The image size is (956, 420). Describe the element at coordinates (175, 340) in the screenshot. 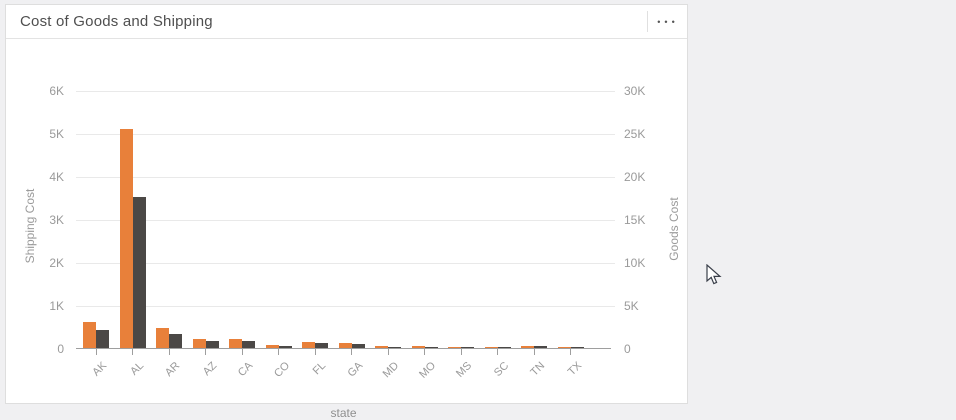

I see `bar-goods-cost-AR` at that location.